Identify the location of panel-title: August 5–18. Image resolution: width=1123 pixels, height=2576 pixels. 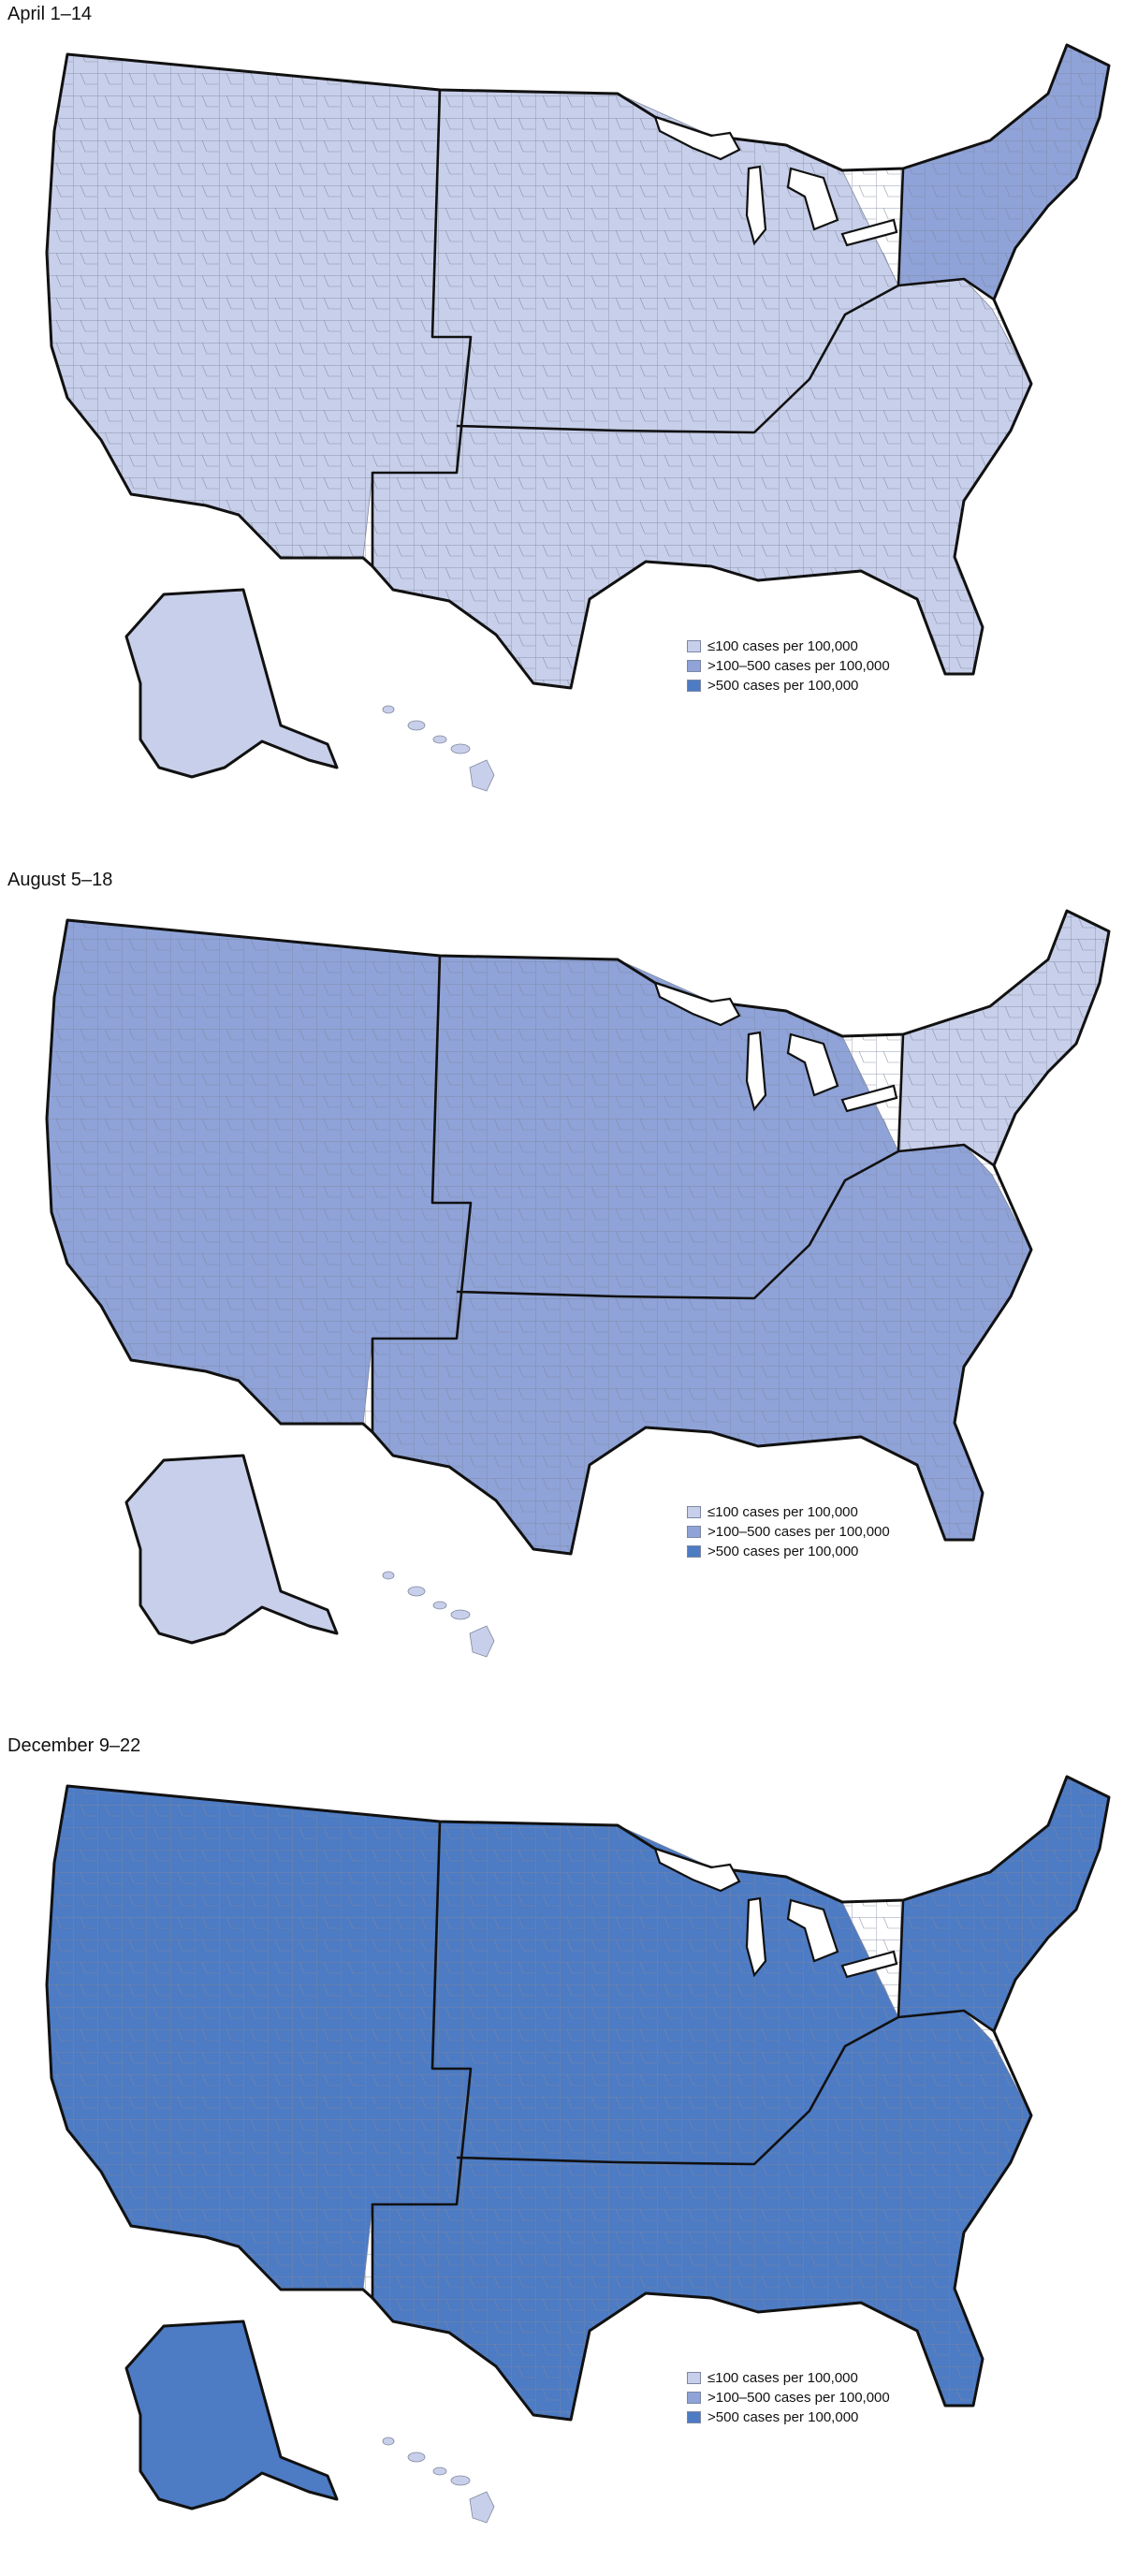
(60, 880).